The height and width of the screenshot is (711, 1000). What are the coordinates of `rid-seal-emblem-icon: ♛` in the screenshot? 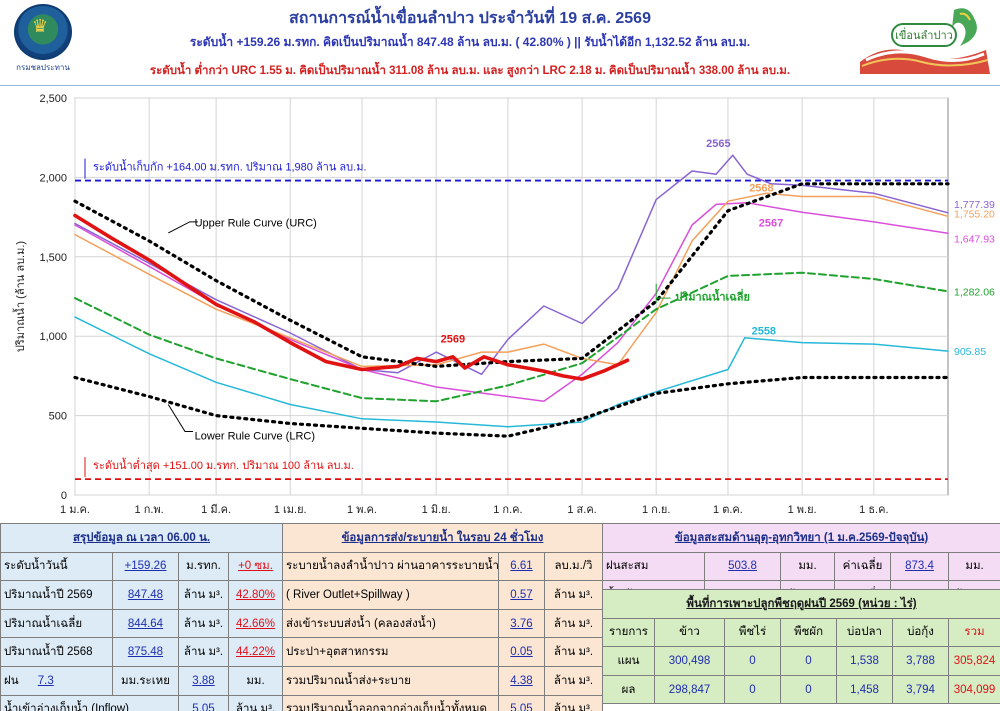 It's located at (40, 26).